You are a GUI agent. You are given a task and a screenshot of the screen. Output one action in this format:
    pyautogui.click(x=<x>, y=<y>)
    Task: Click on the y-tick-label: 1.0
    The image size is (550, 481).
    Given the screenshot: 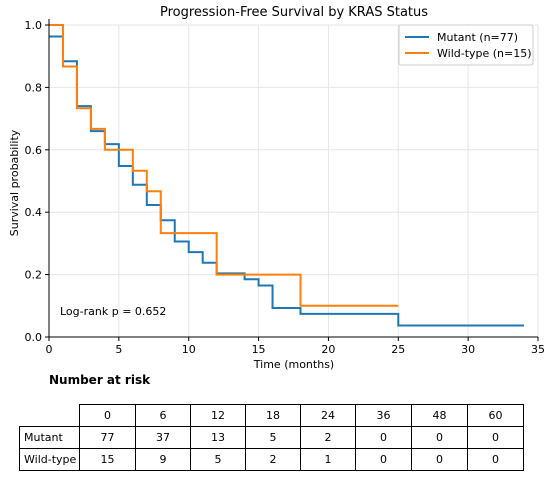 What is the action you would take?
    pyautogui.click(x=34, y=25)
    